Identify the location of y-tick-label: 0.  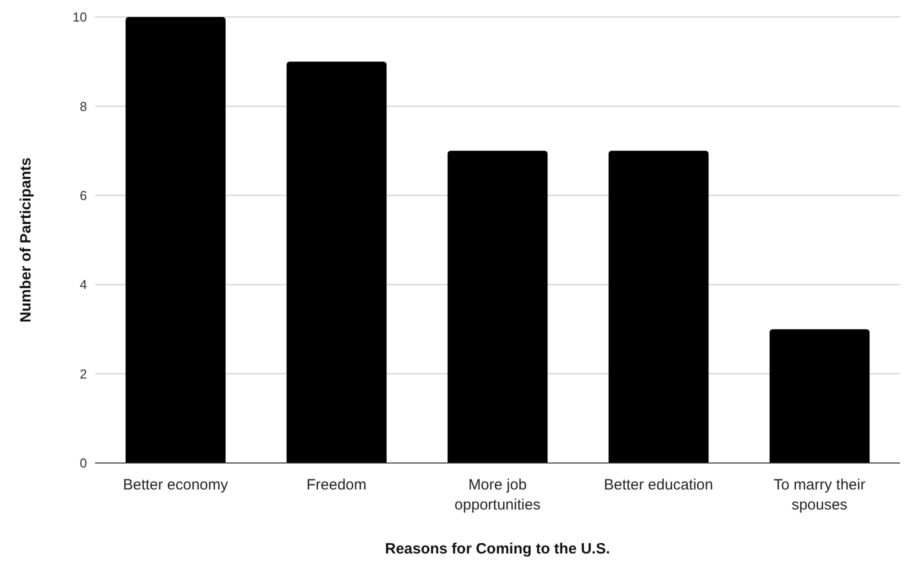
(83, 463).